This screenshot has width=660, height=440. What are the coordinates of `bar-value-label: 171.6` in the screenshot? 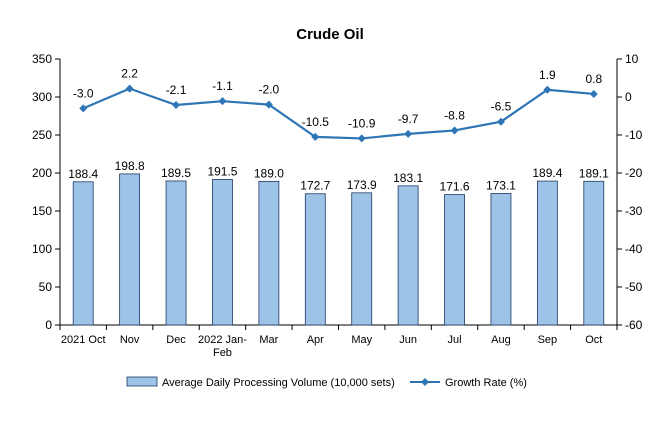 It's located at (455, 187).